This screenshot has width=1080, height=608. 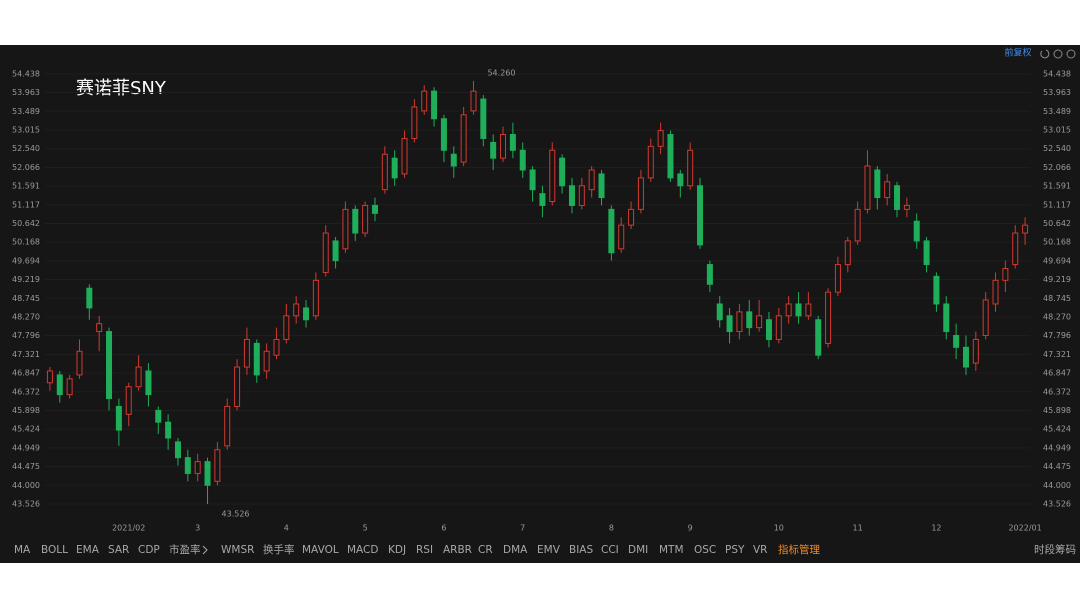 What do you see at coordinates (671, 550) in the screenshot?
I see `indicator-button: MTM` at bounding box center [671, 550].